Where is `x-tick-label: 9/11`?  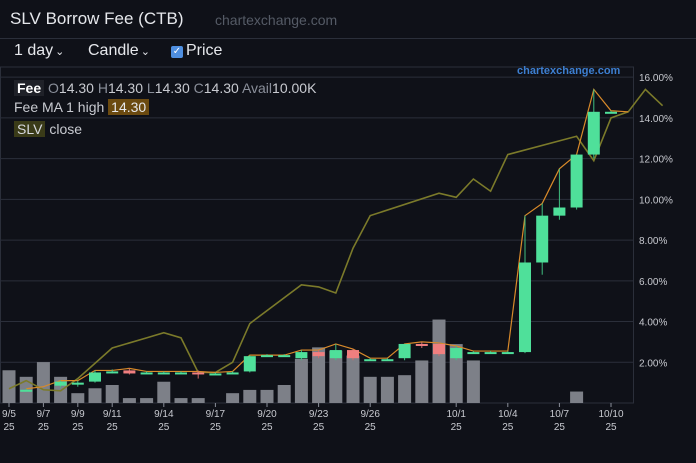 x-tick-label: 9/11 is located at coordinates (112, 414).